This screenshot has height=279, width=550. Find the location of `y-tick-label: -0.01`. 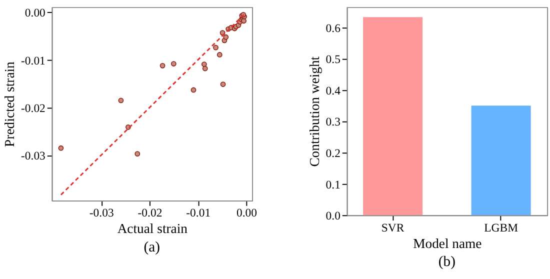

y-tick-label: -0.01 is located at coordinates (33, 61).